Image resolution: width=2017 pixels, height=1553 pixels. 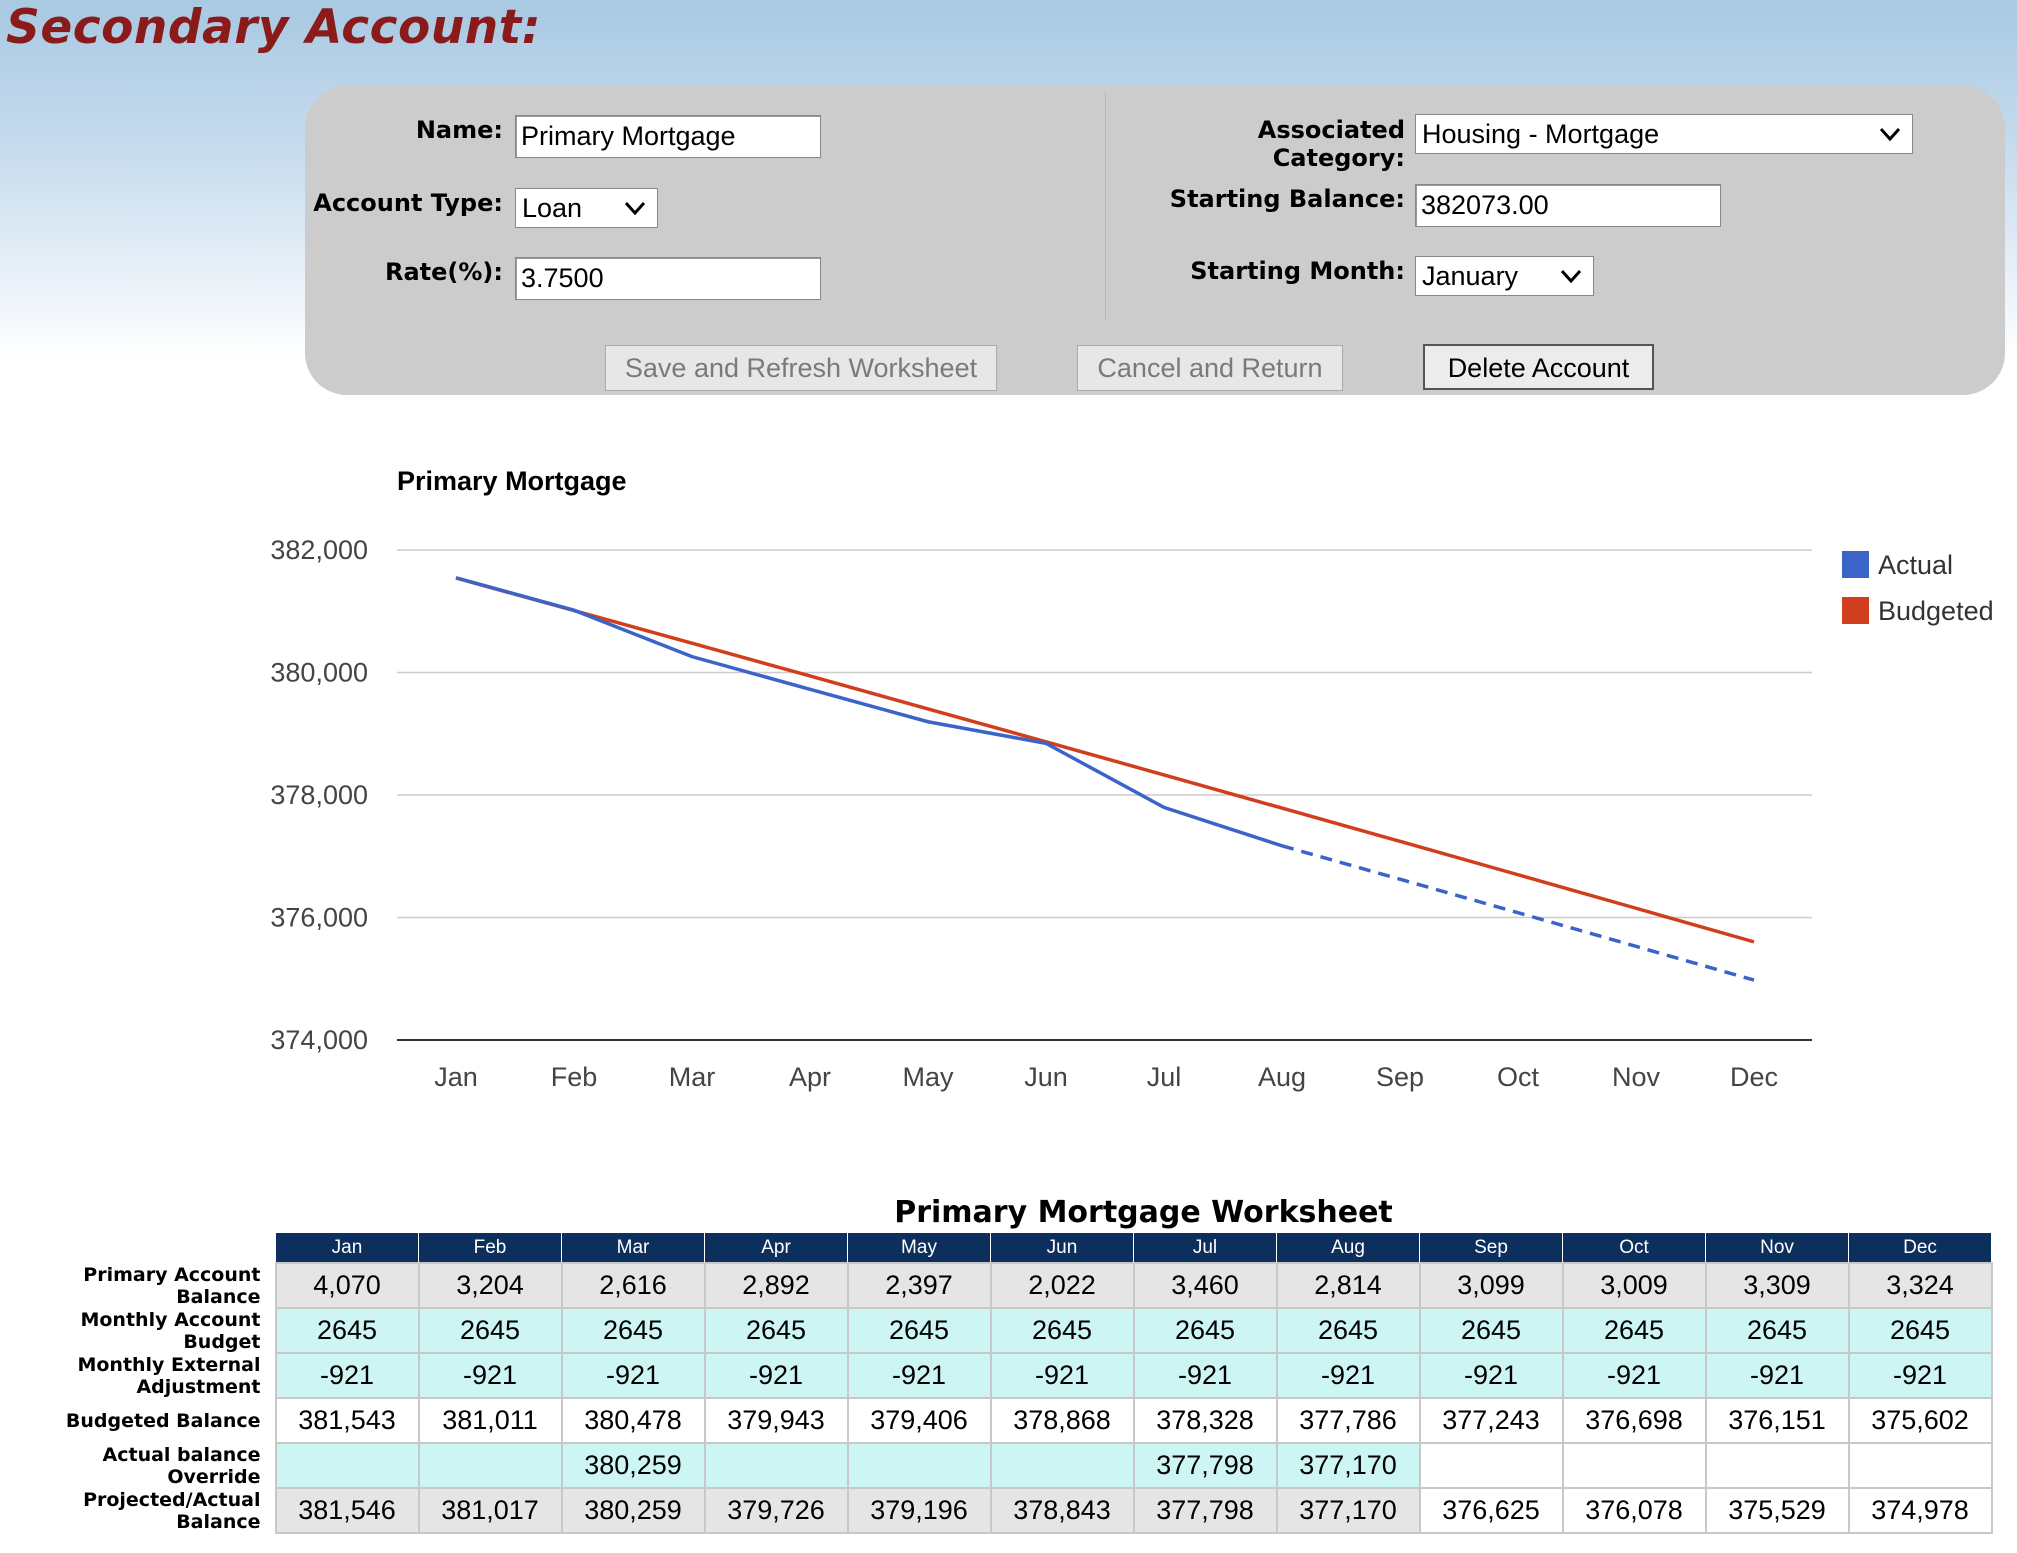 I want to click on table-cell: 3,009, so click(x=1634, y=1285).